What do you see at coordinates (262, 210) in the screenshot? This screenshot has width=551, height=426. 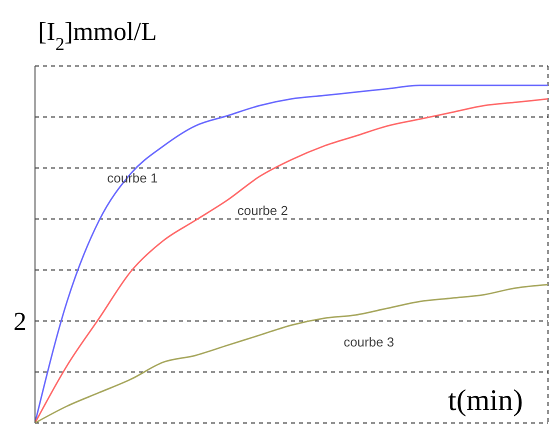 I see `series-label: courbe 2` at bounding box center [262, 210].